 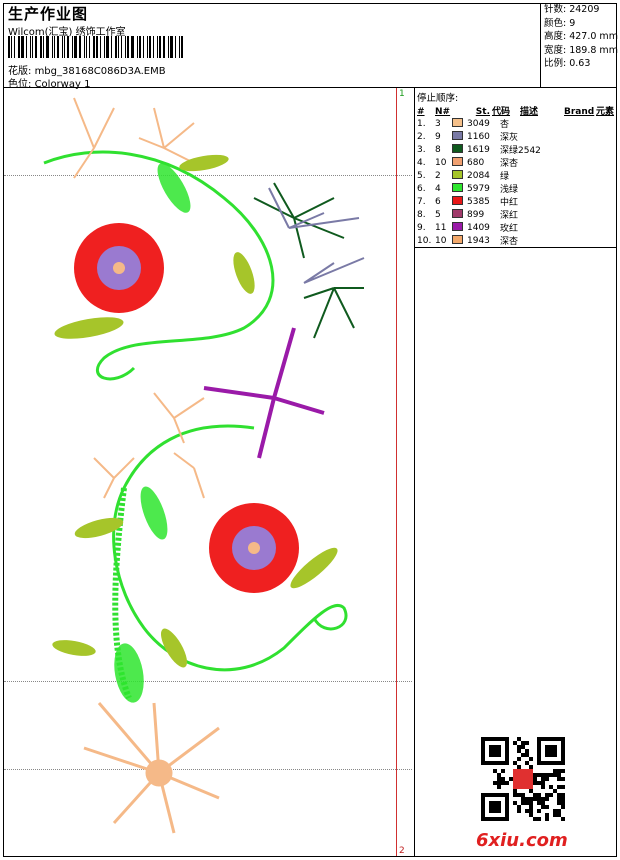 What do you see at coordinates (441, 227) in the screenshot?
I see `stop-needle: 11` at bounding box center [441, 227].